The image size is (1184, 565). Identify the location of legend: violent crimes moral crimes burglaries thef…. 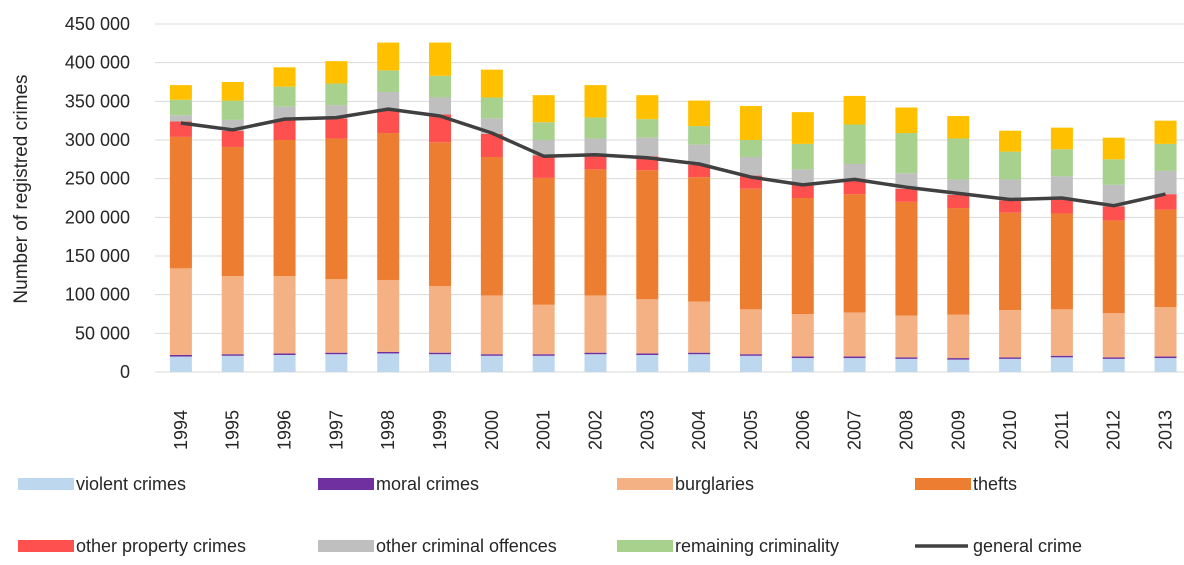
(550, 515).